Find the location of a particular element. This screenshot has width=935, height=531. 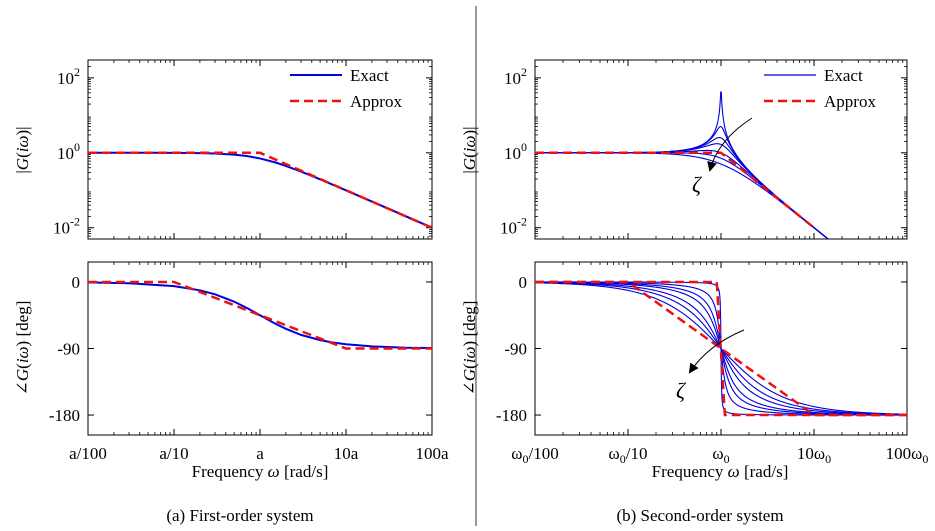

x-tick-label: ω0/10 is located at coordinates (628, 455).